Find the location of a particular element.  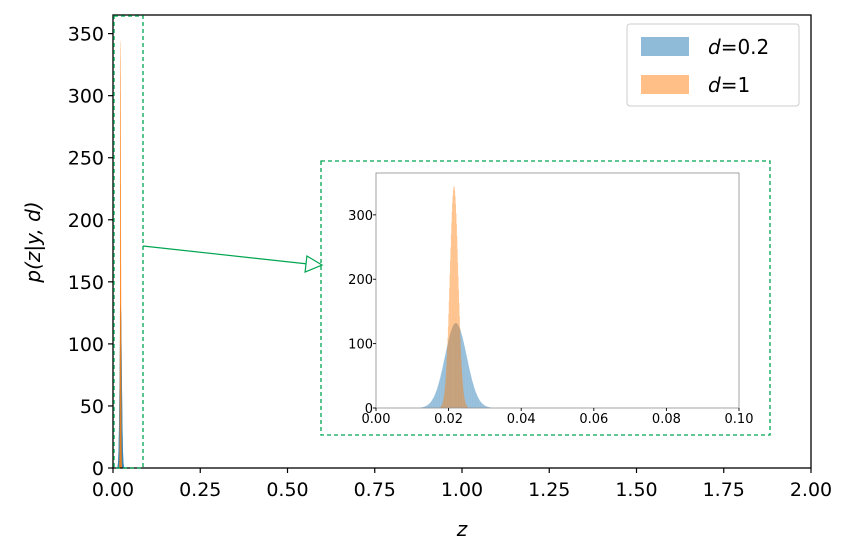

legend-label-d-0.2: d=0.2 is located at coordinates (738, 47).